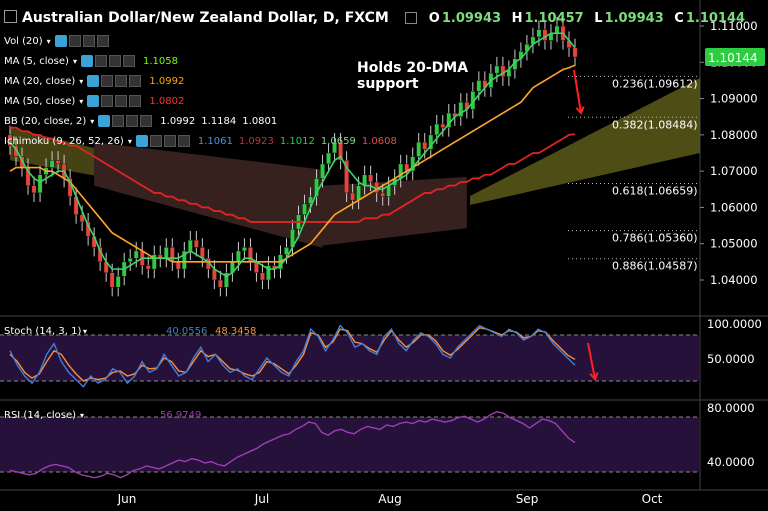 The image size is (768, 511). What do you see at coordinates (186, 331) in the screenshot?
I see `stoch-k-value: 40.0556` at bounding box center [186, 331].